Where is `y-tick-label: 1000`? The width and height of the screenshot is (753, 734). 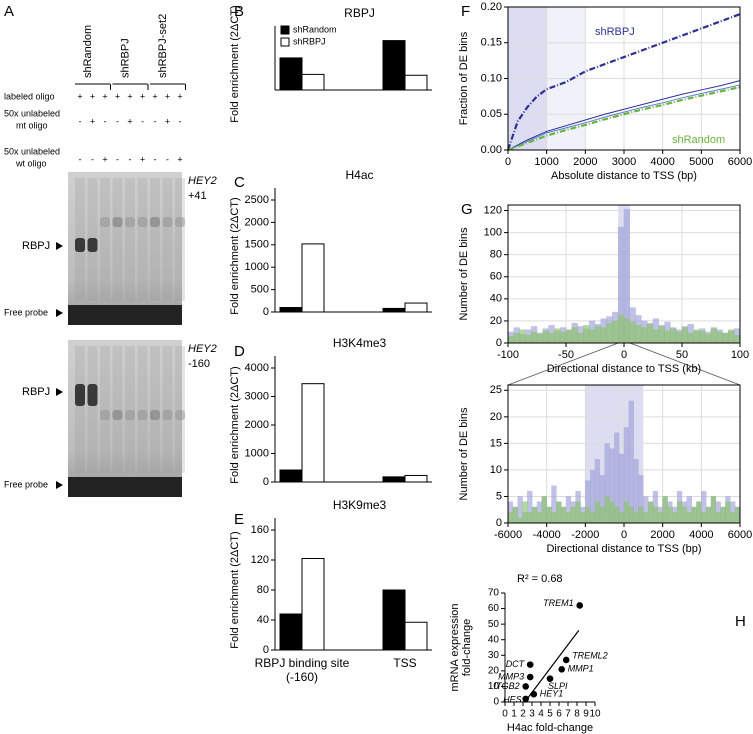 y-tick-label: 1000 is located at coordinates (257, 453).